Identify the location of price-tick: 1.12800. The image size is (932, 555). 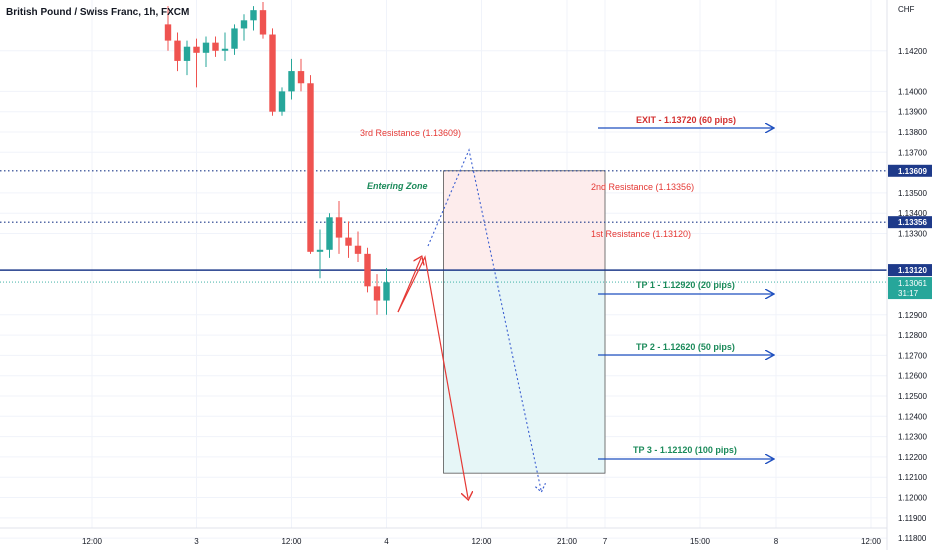
(912, 335).